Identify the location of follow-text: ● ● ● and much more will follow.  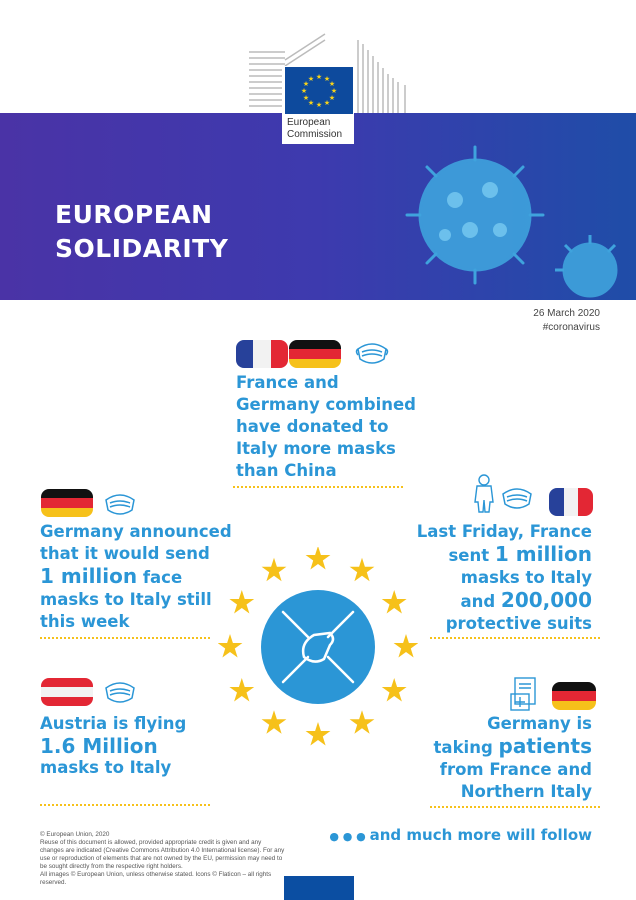
(460, 836).